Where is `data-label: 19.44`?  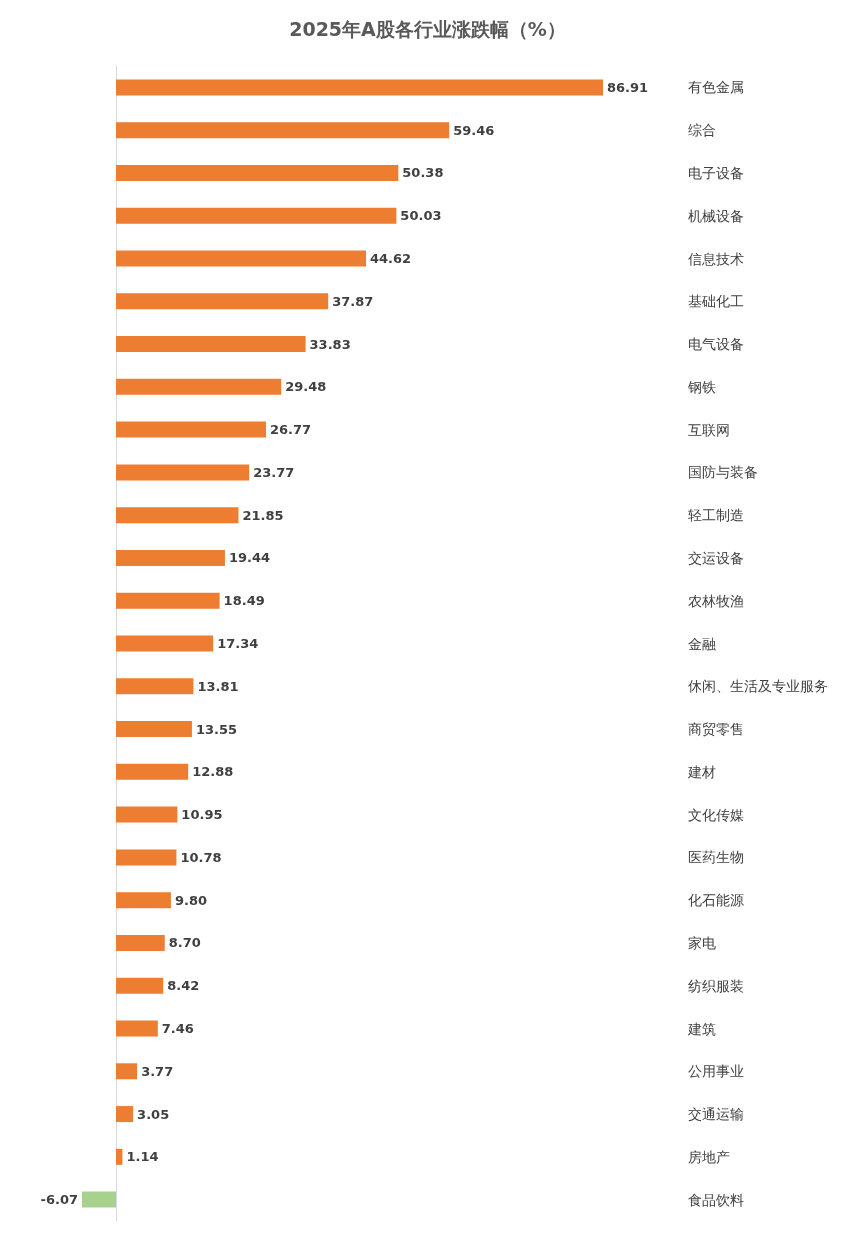 data-label: 19.44 is located at coordinates (249, 558).